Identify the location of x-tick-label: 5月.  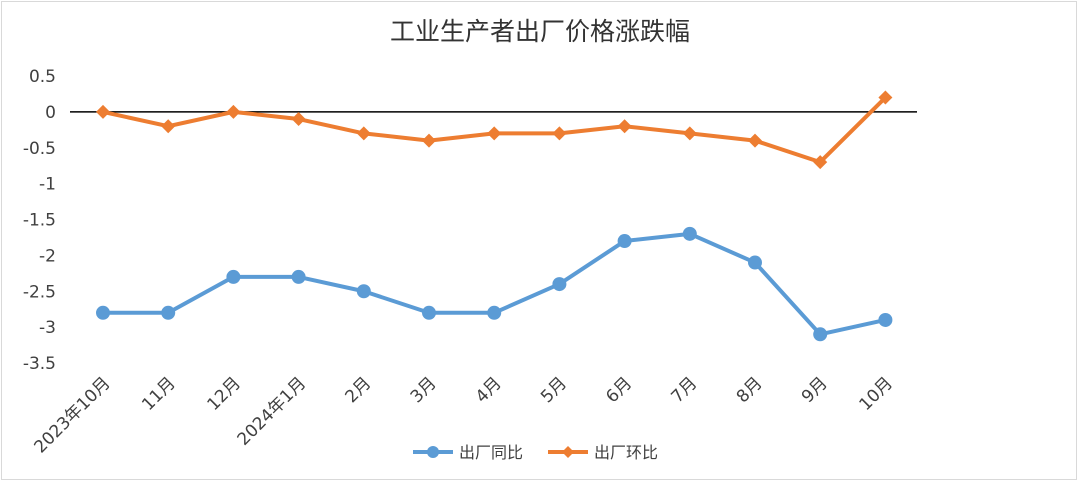
(554, 390).